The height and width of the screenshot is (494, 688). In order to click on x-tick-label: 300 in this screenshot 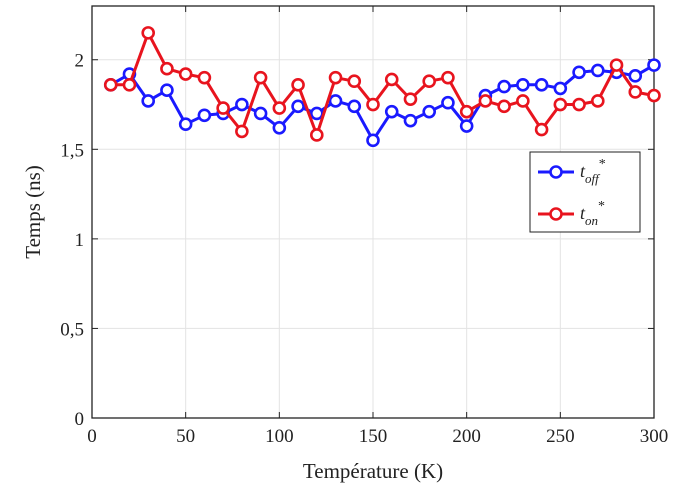, I will do `click(654, 436)`.